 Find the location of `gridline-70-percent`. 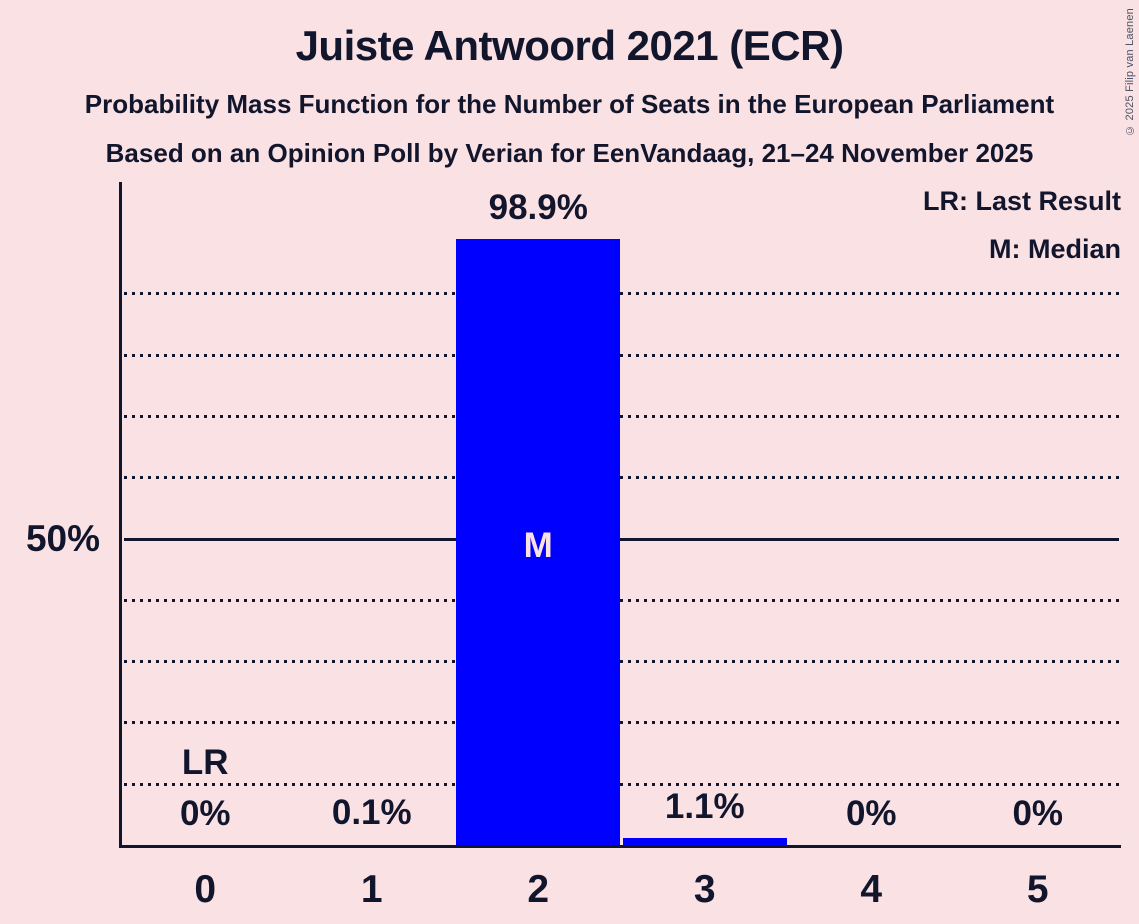

gridline-70-percent is located at coordinates (621, 417).